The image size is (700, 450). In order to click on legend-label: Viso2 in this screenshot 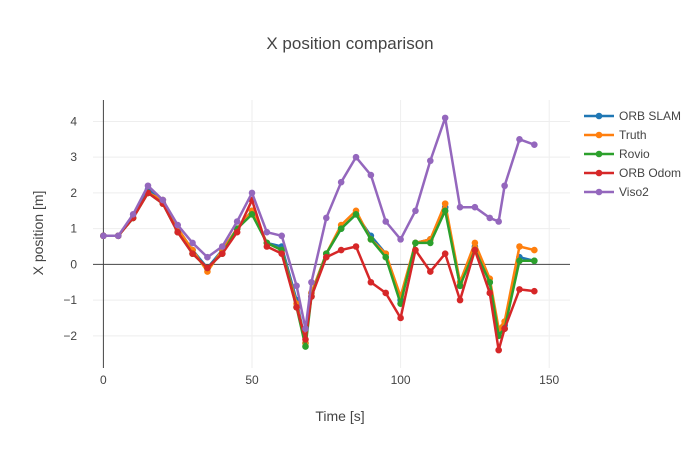, I will do `click(634, 192)`.